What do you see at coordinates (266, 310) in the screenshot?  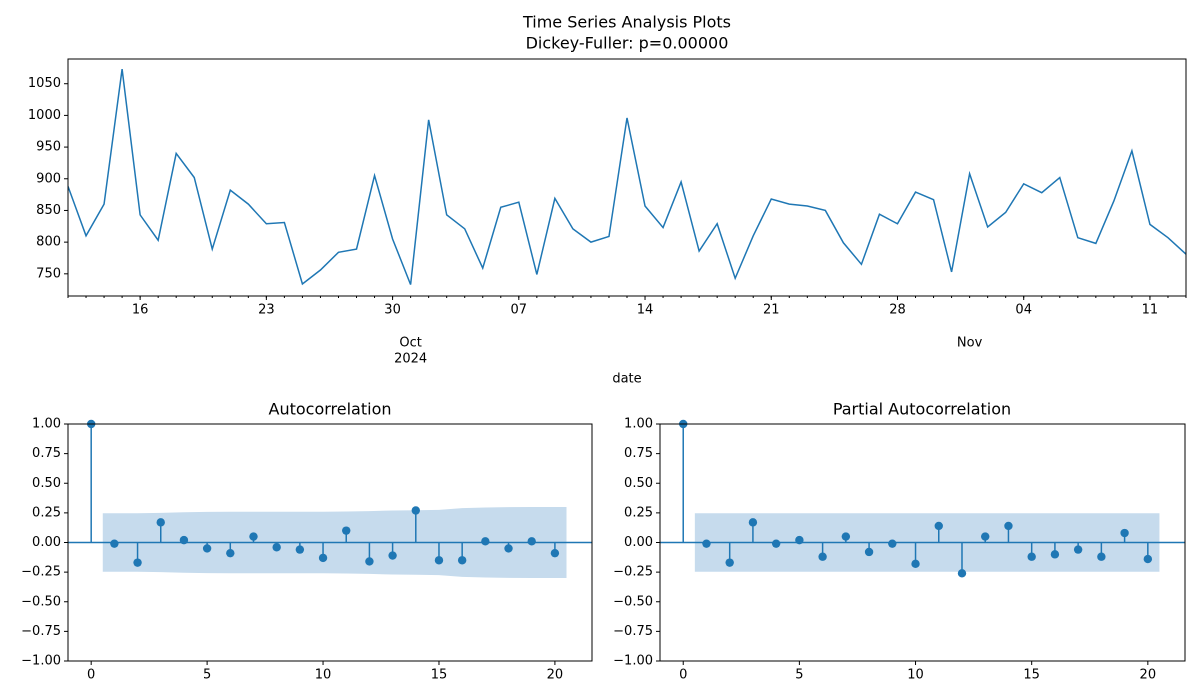 I see `x-tick-label: 23` at bounding box center [266, 310].